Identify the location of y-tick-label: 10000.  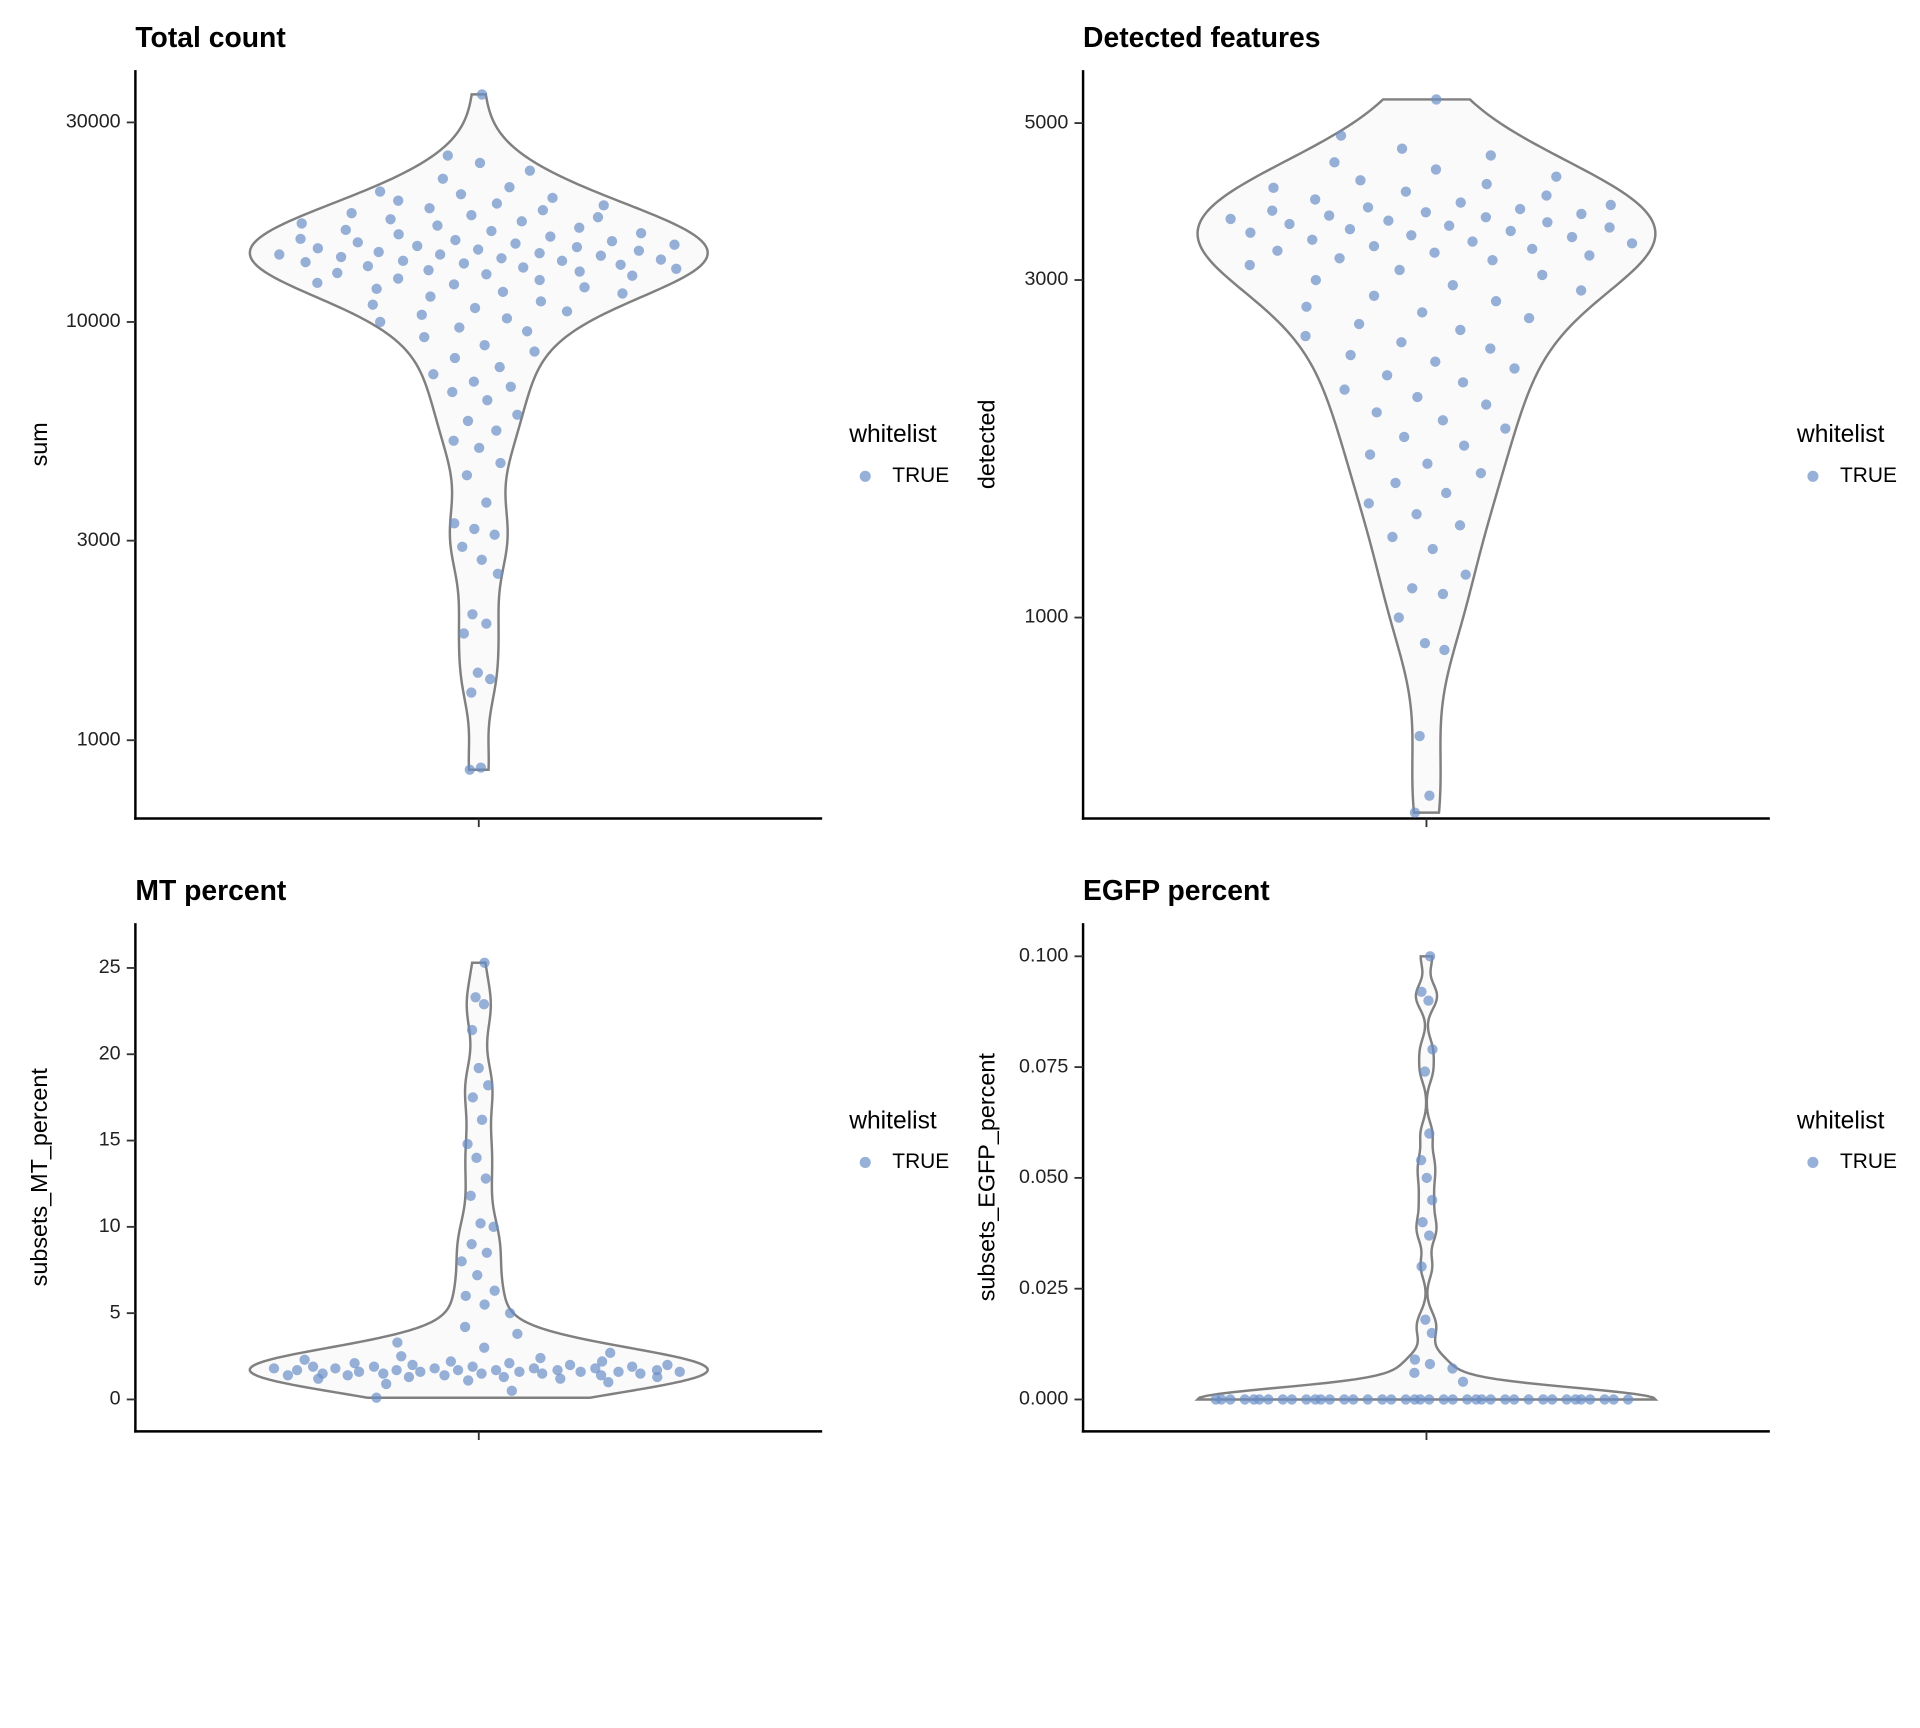
(93, 321).